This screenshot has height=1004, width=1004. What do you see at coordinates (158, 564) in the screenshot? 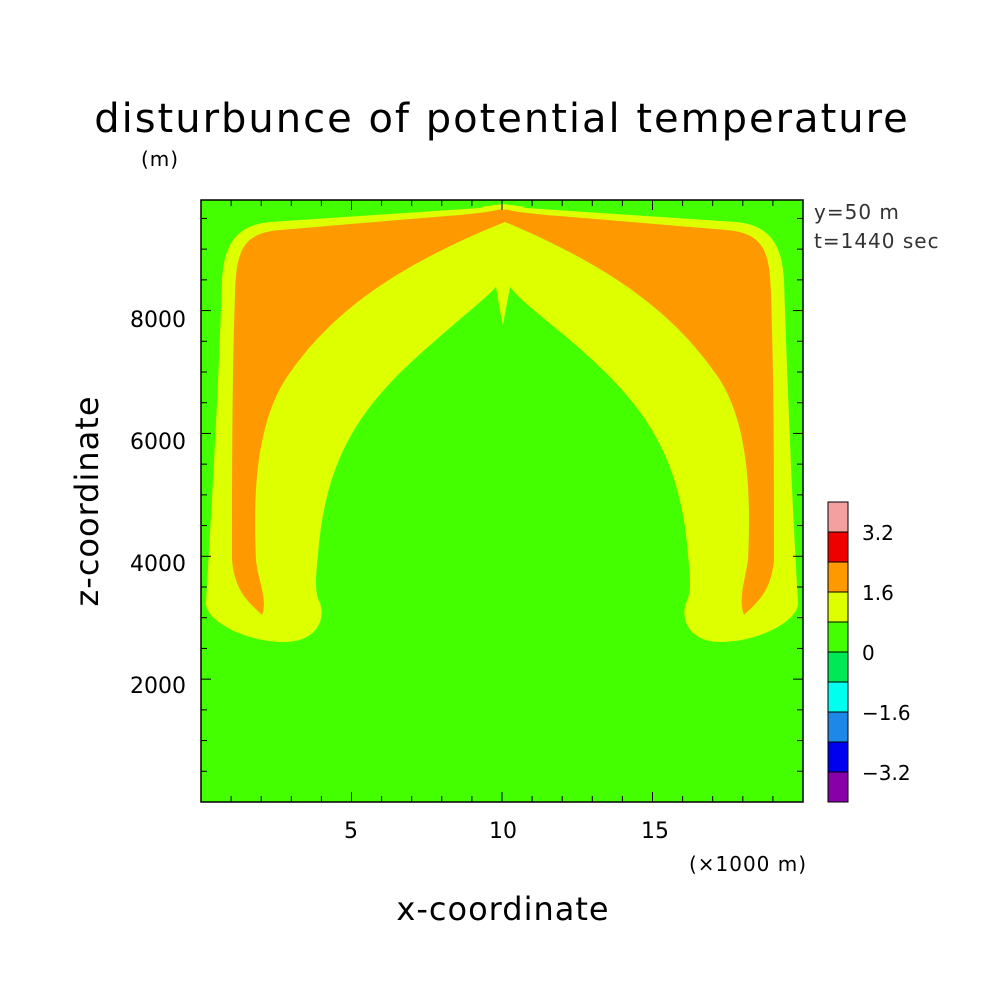
I see `y-tick-label: 4000` at bounding box center [158, 564].